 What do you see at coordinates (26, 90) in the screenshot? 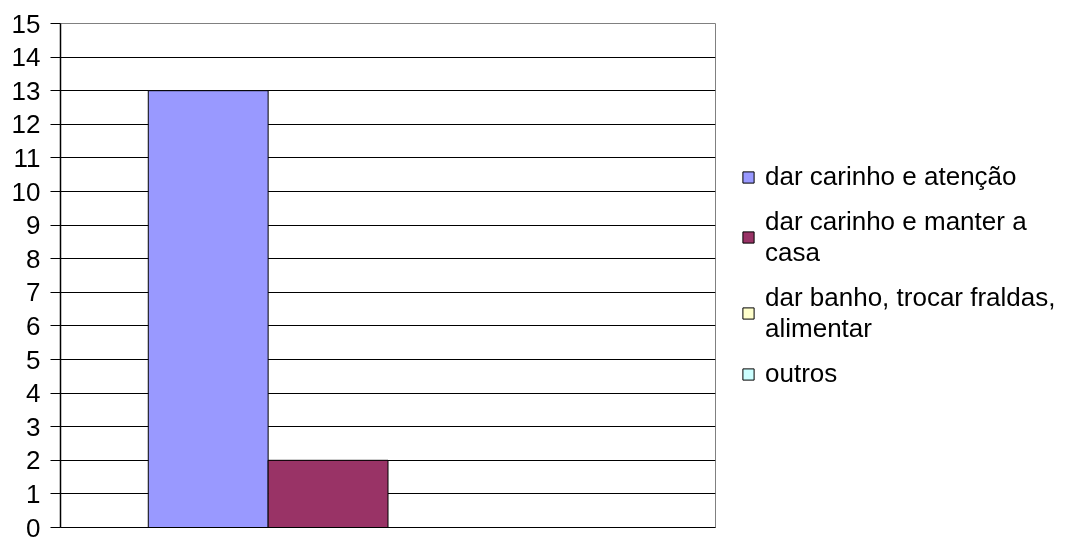
I see `y-tick-label: 13` at bounding box center [26, 90].